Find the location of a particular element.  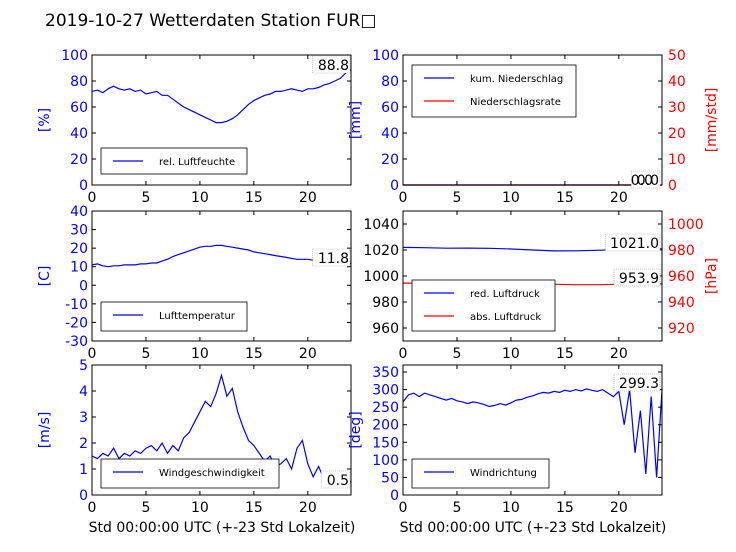

precipitation-y-tick-label: 60 is located at coordinates (390, 108).